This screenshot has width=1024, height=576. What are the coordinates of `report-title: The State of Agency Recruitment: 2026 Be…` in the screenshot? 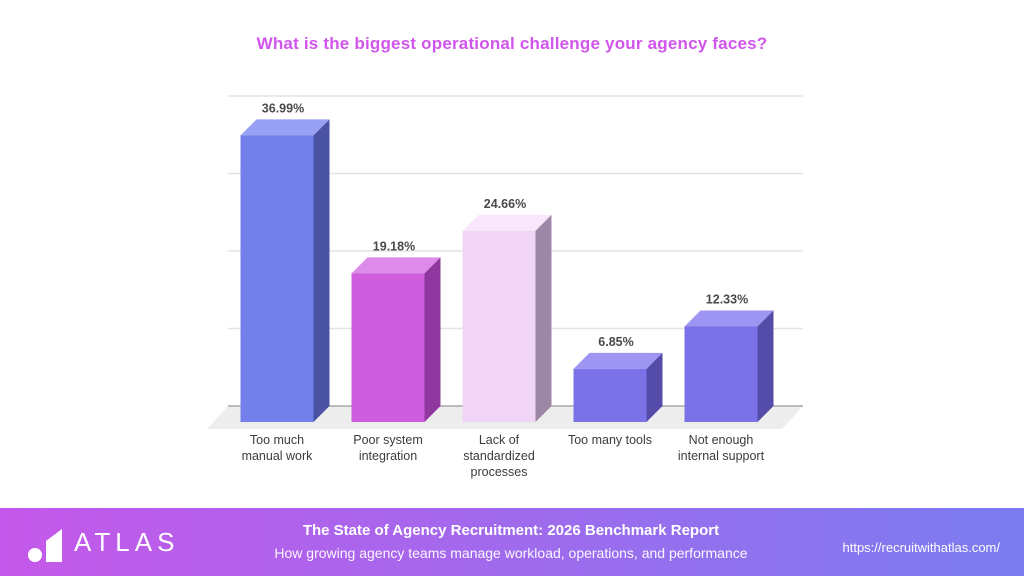 It's located at (511, 531).